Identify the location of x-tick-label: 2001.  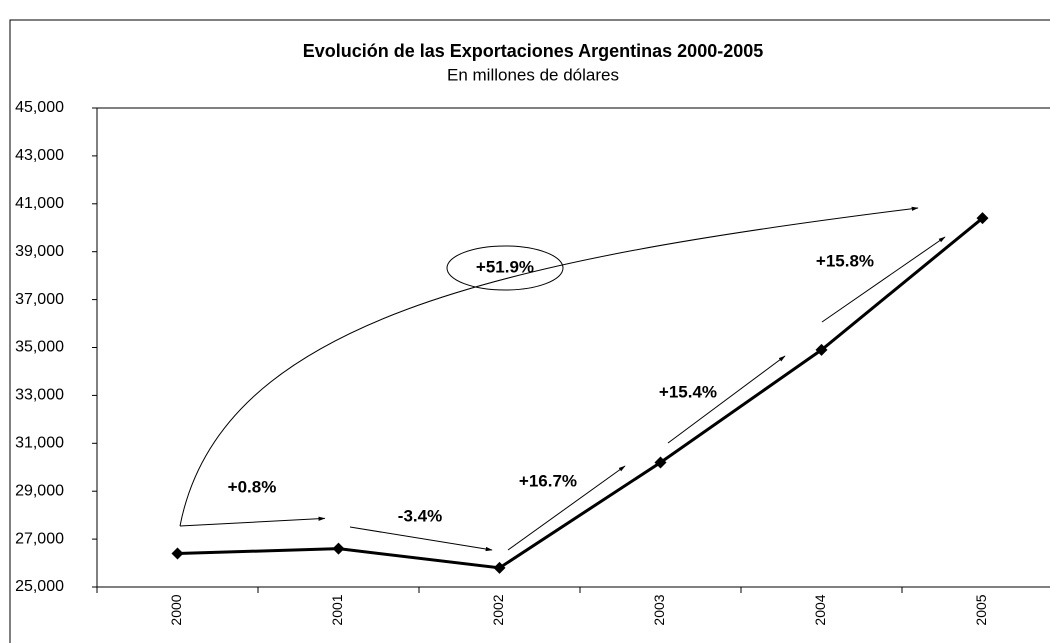
(337, 609).